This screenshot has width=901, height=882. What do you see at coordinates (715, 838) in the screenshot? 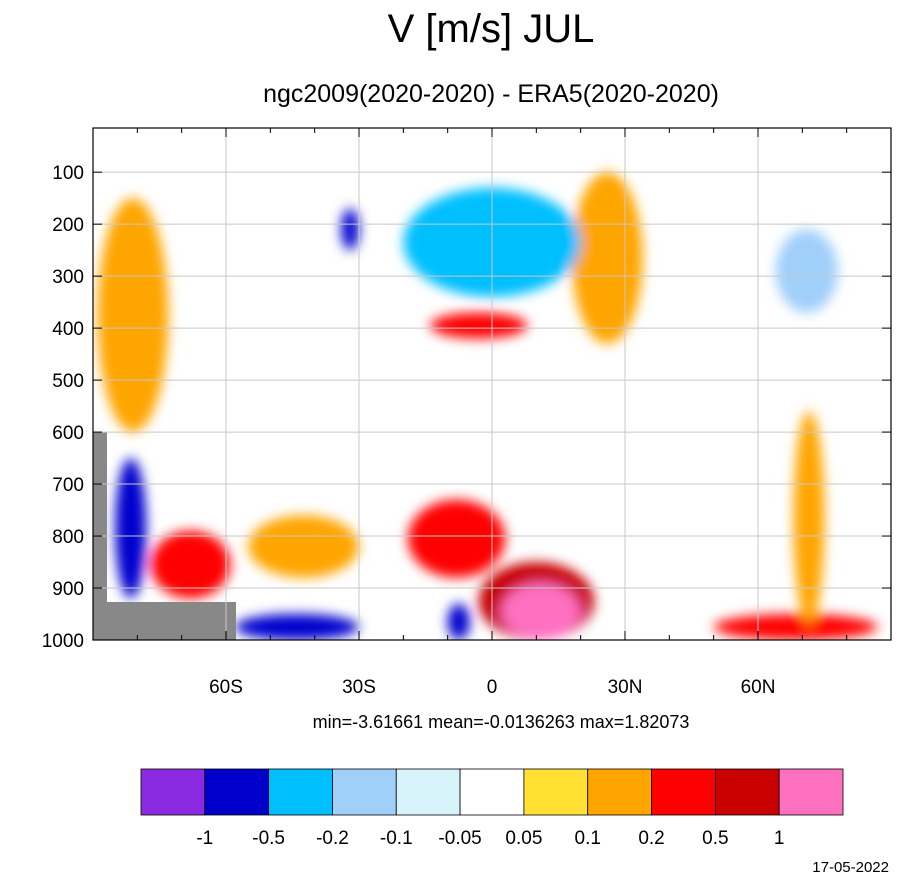
I see `colorbar-label-8: 0.5` at bounding box center [715, 838].